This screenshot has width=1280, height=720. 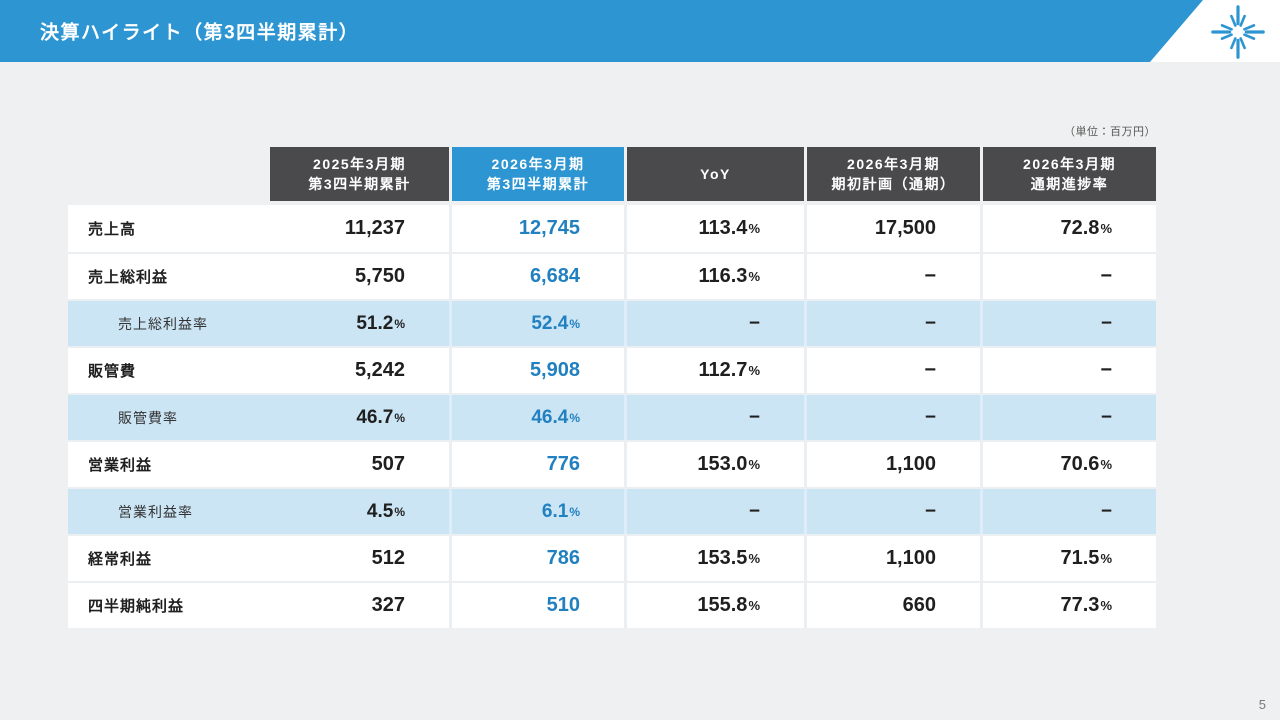 I want to click on page-title: 決算ハイライト（第3四半期累計）, so click(x=200, y=33).